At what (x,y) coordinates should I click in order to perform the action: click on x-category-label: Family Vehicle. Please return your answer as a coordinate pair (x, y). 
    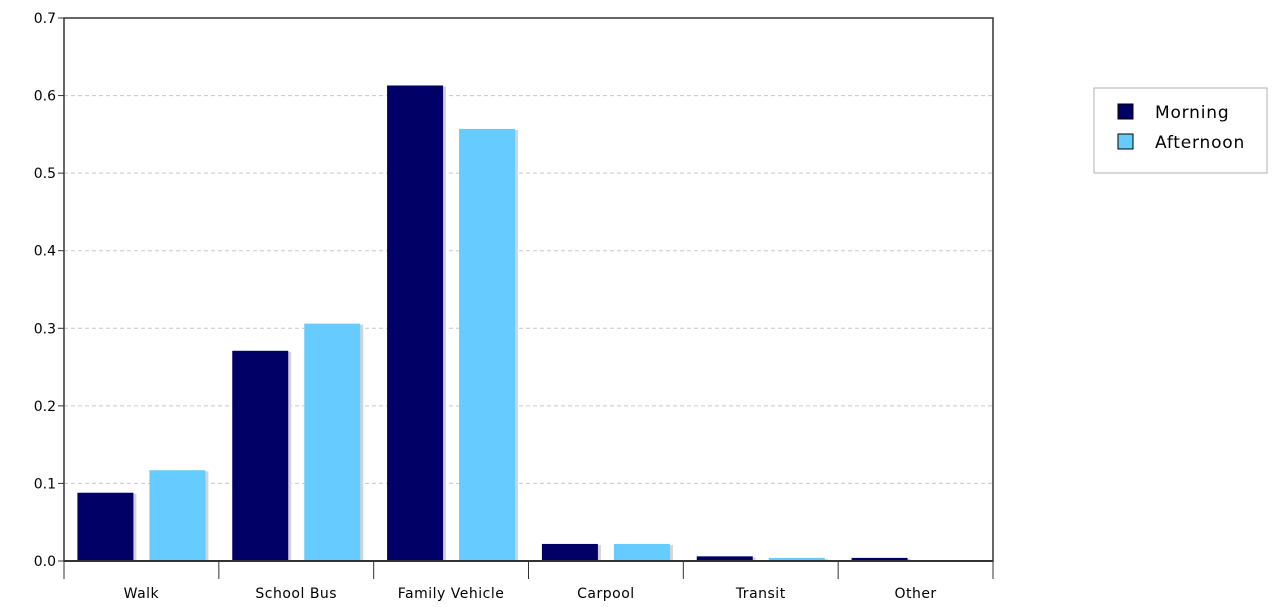
    Looking at the image, I should click on (451, 594).